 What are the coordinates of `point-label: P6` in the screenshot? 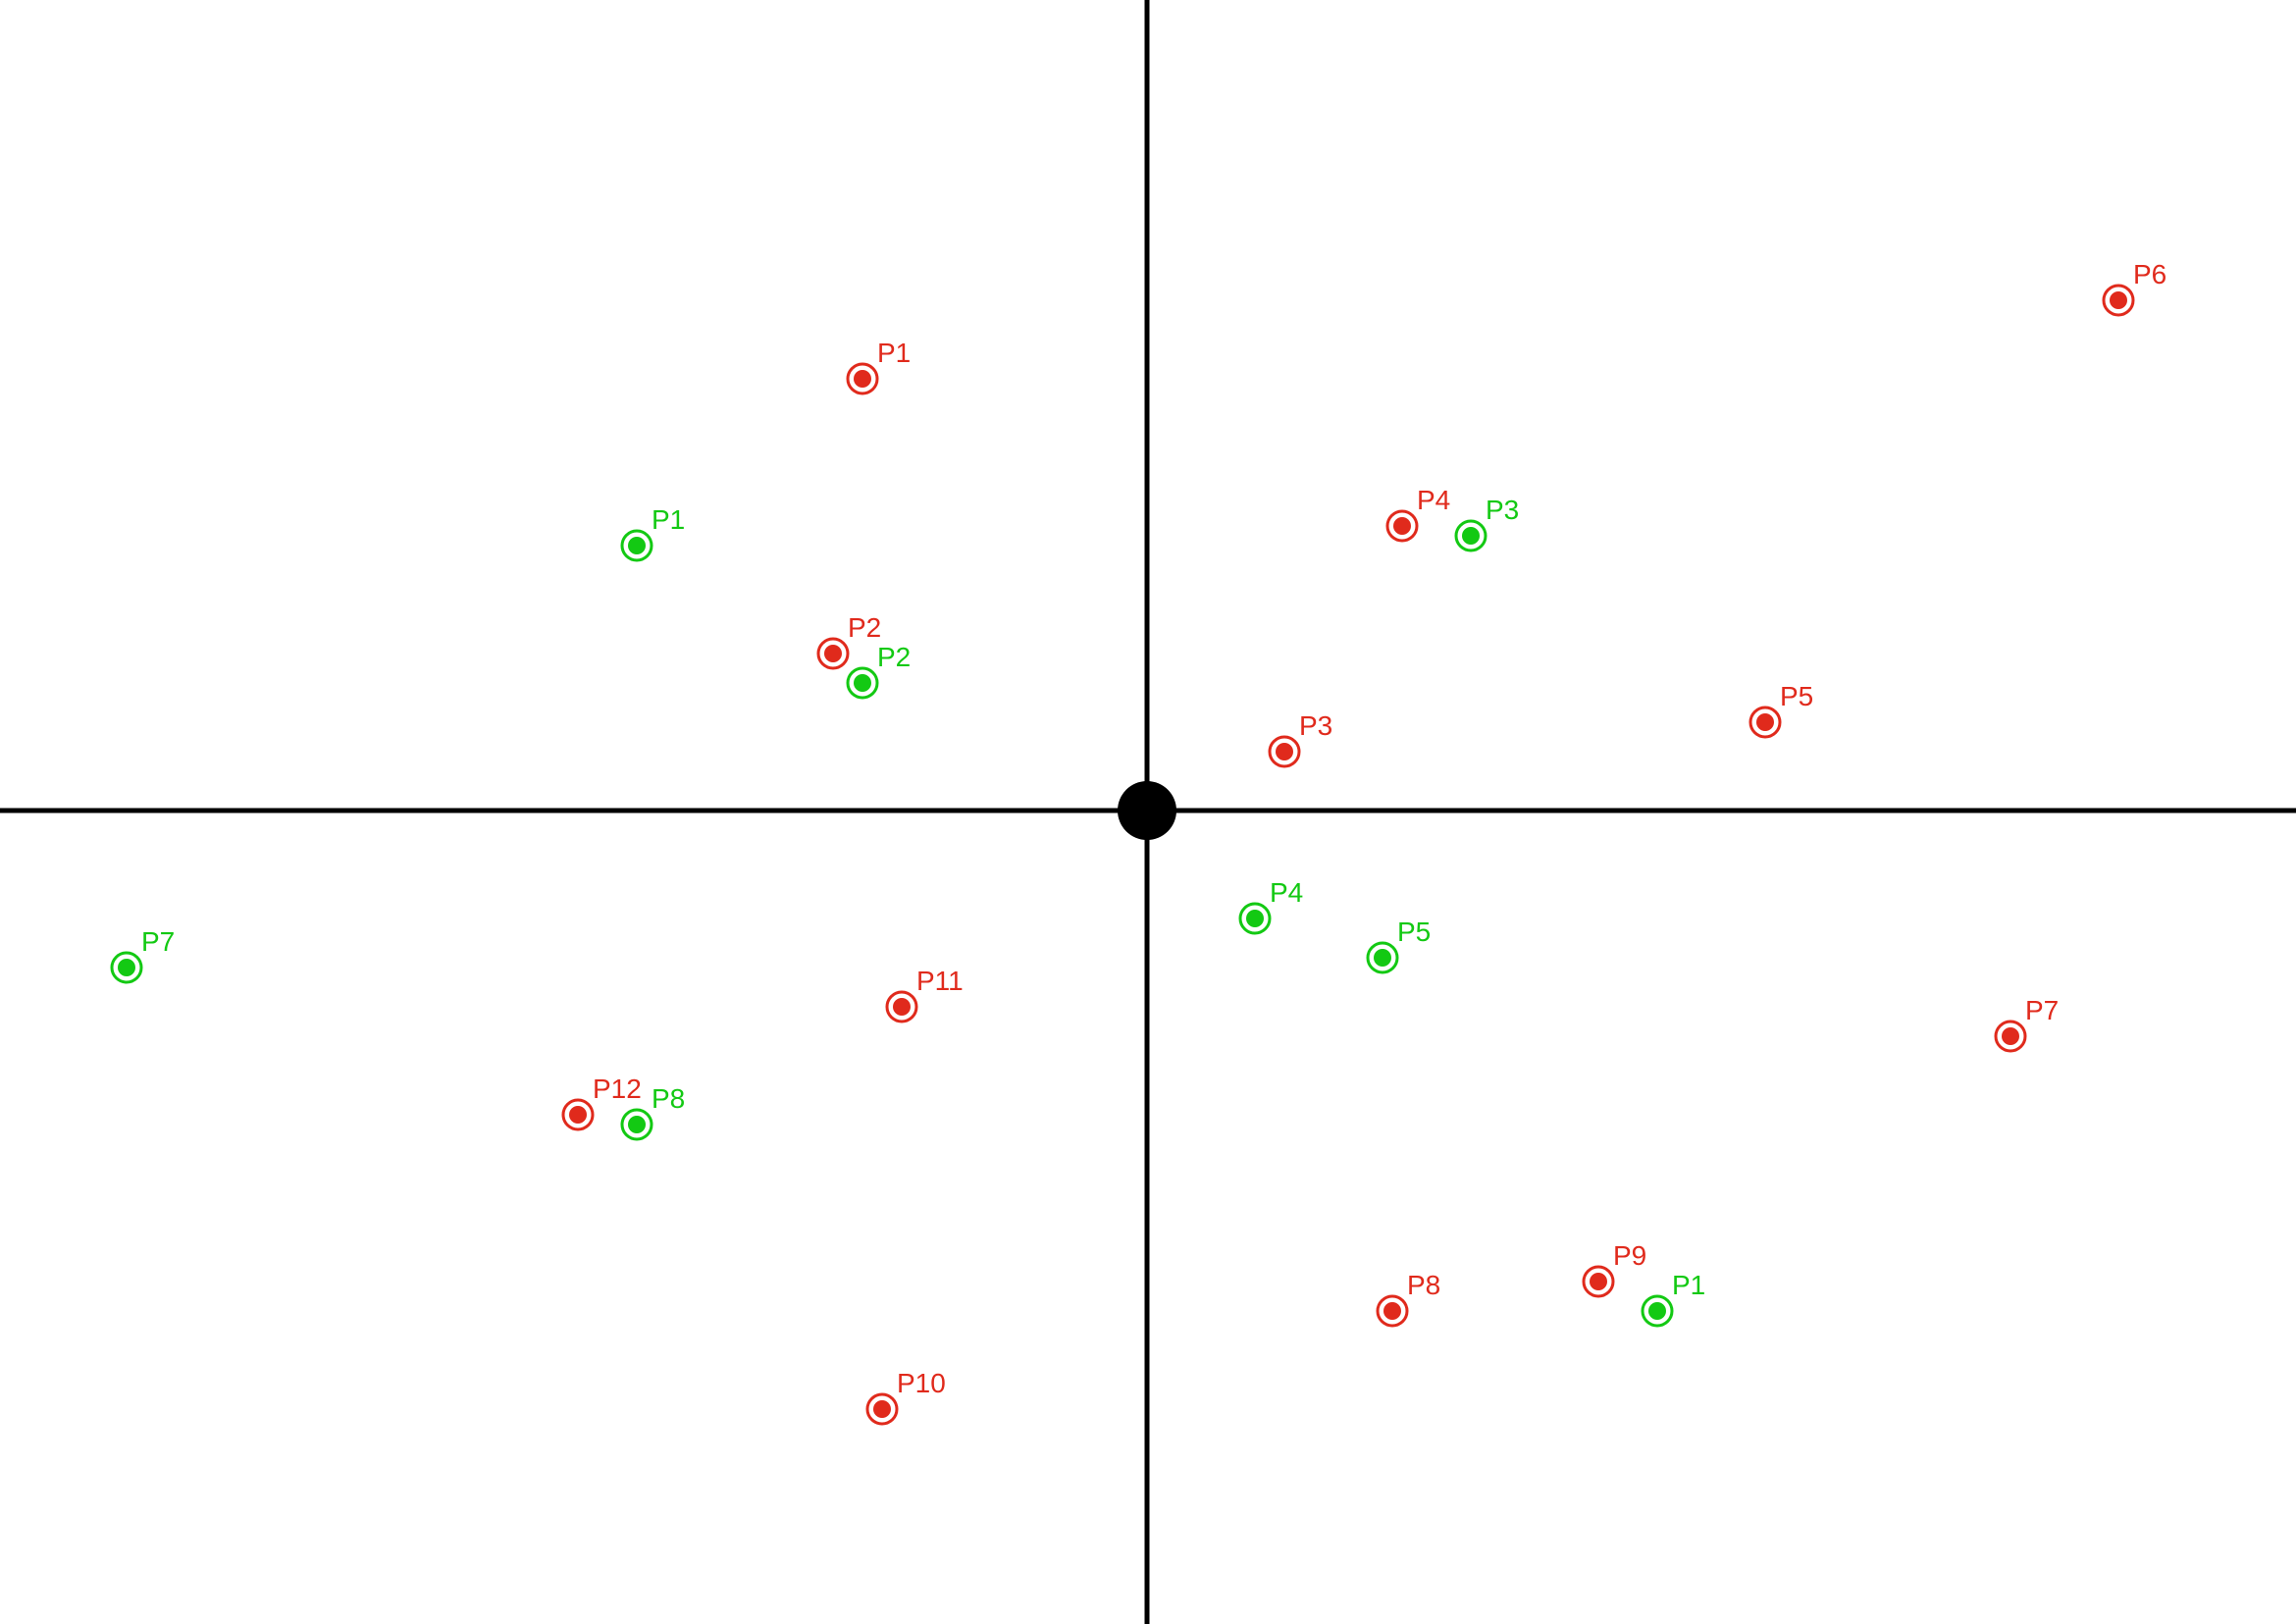 It's located at (2149, 274).